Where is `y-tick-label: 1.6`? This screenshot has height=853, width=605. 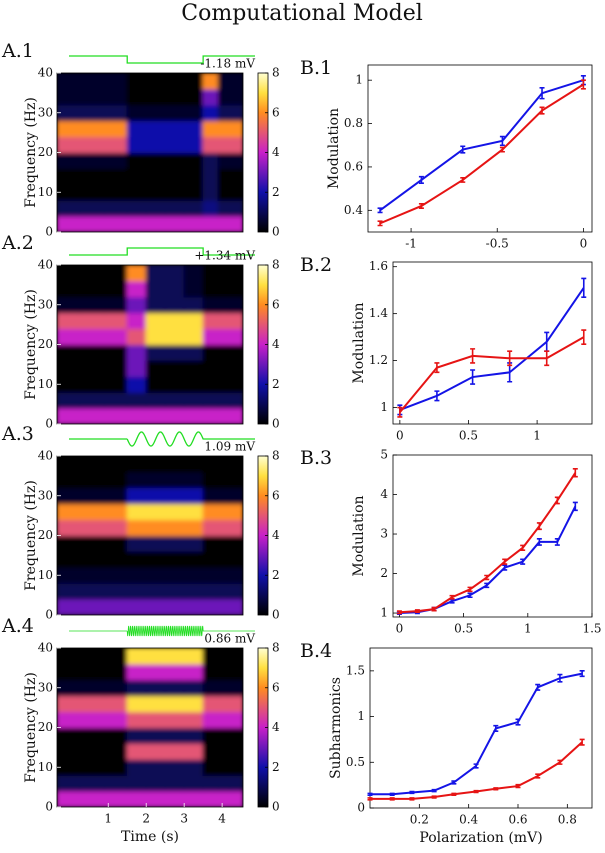 y-tick-label: 1.6 is located at coordinates (378, 266).